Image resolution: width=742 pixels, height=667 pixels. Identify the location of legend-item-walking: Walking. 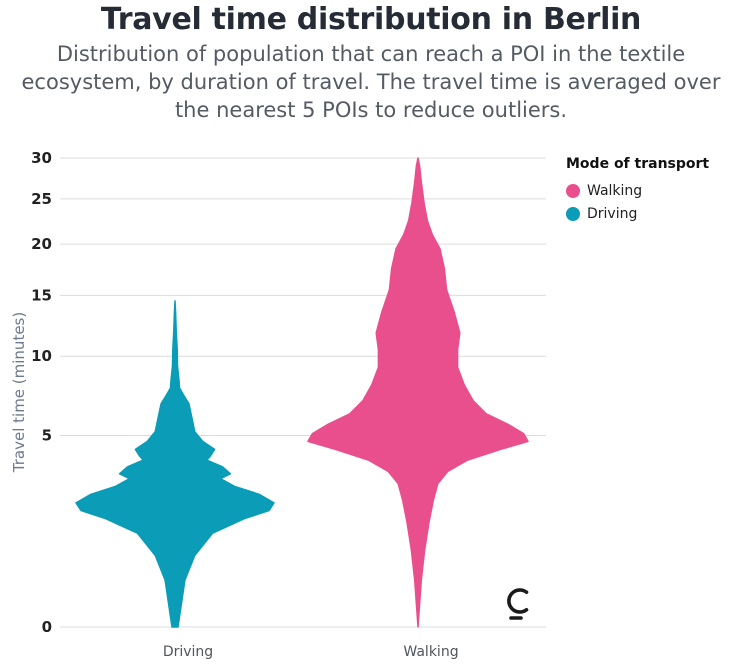
(637, 190).